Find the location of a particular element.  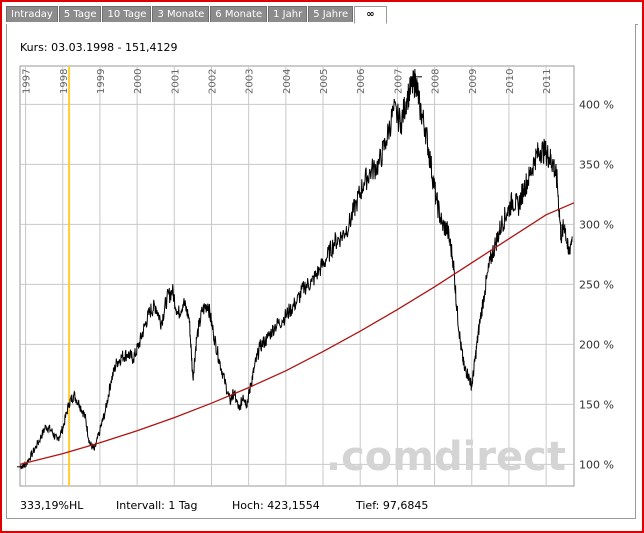

y-tick-label: 400 % is located at coordinates (596, 104).